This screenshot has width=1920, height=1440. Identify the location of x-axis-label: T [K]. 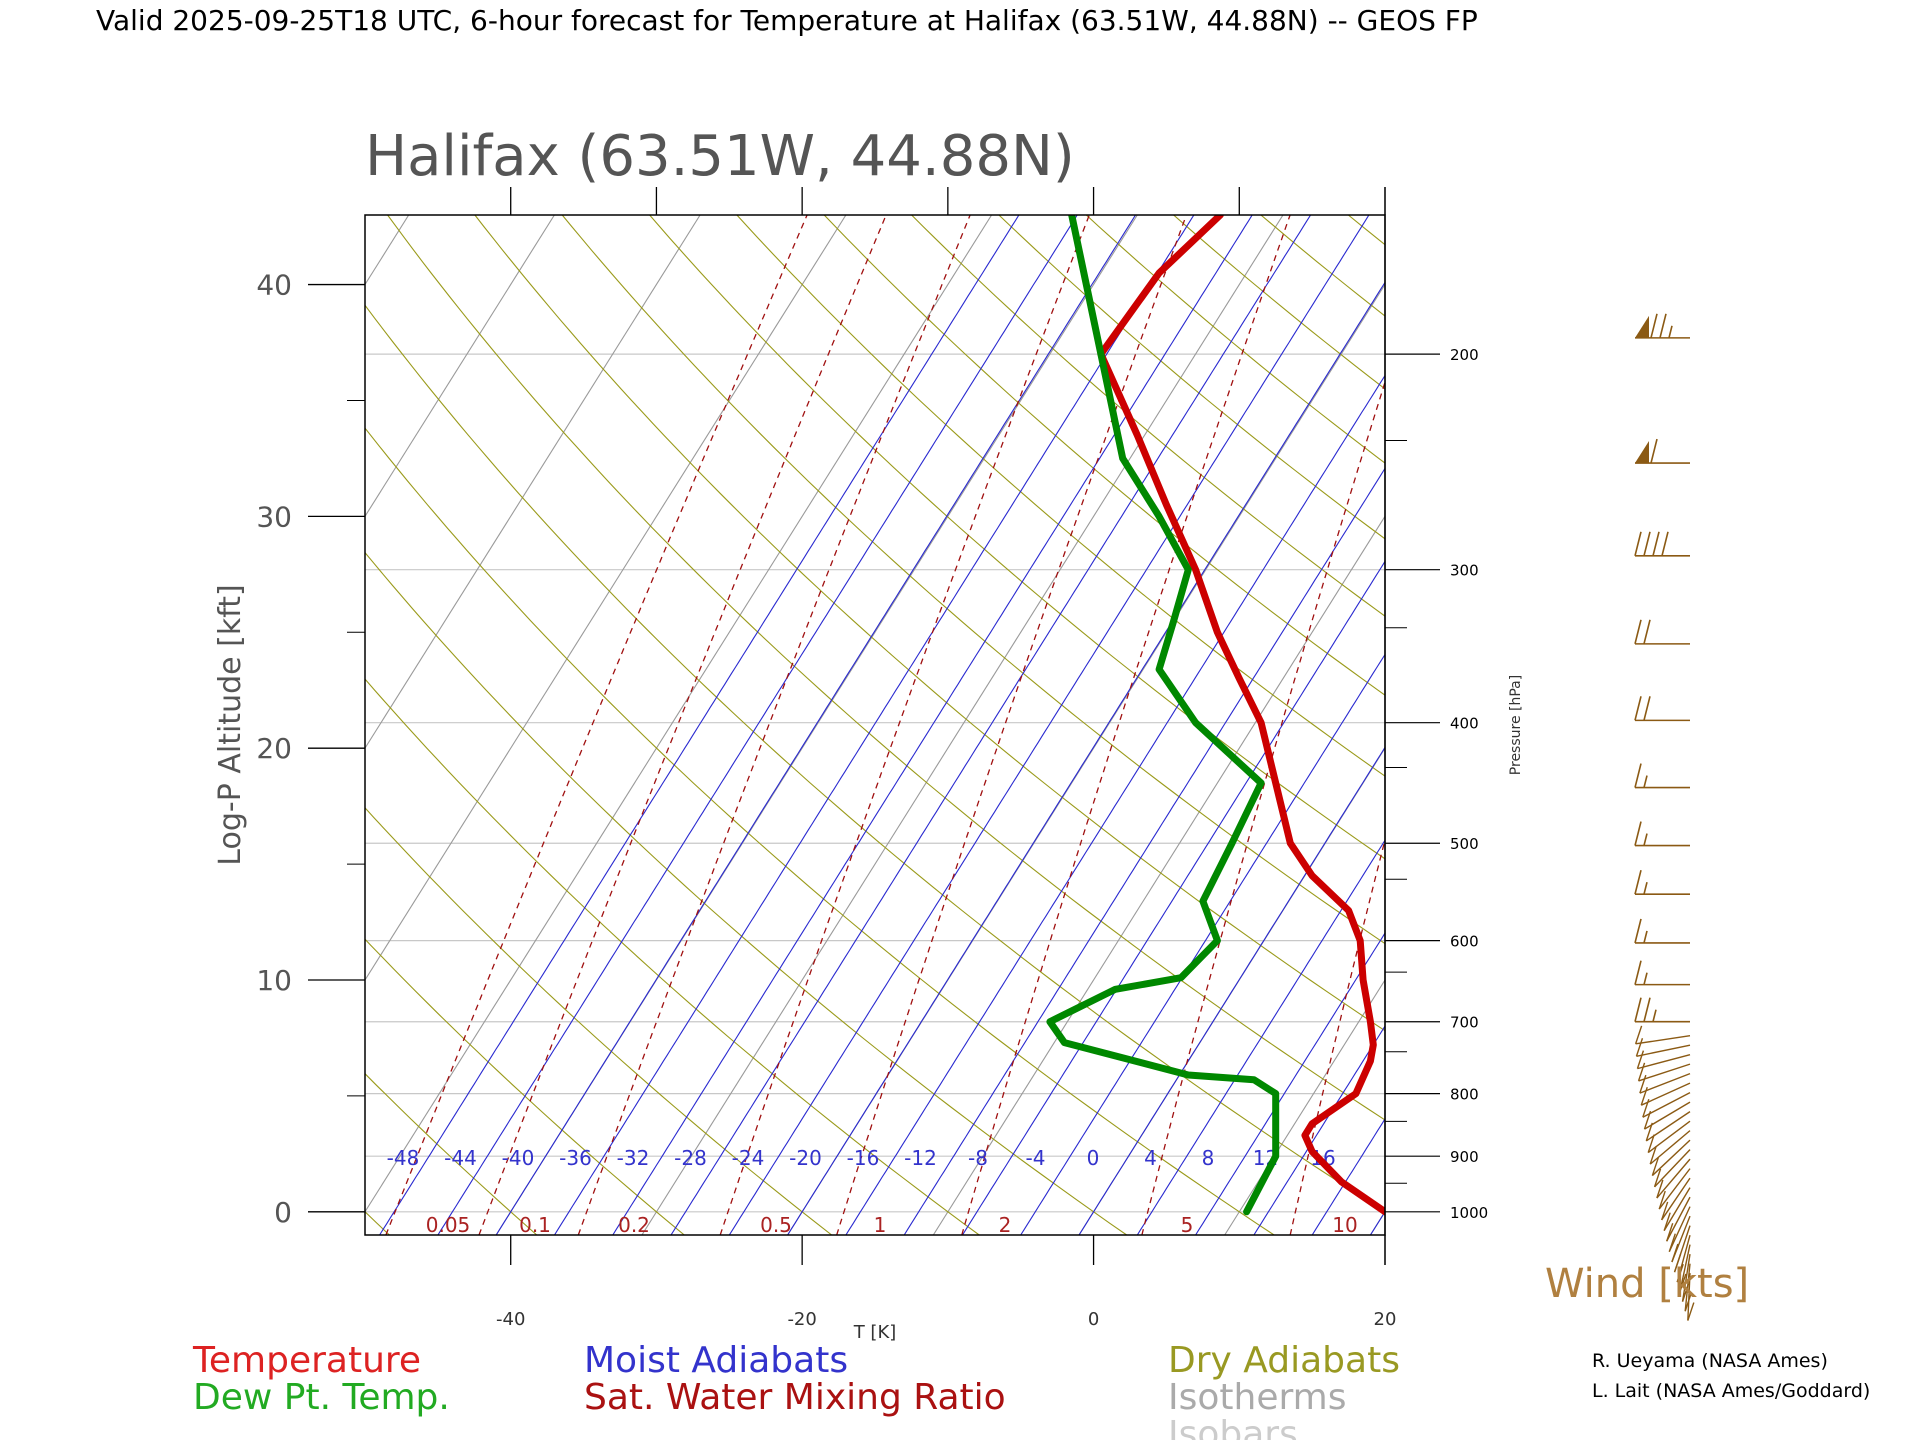
(875, 1332).